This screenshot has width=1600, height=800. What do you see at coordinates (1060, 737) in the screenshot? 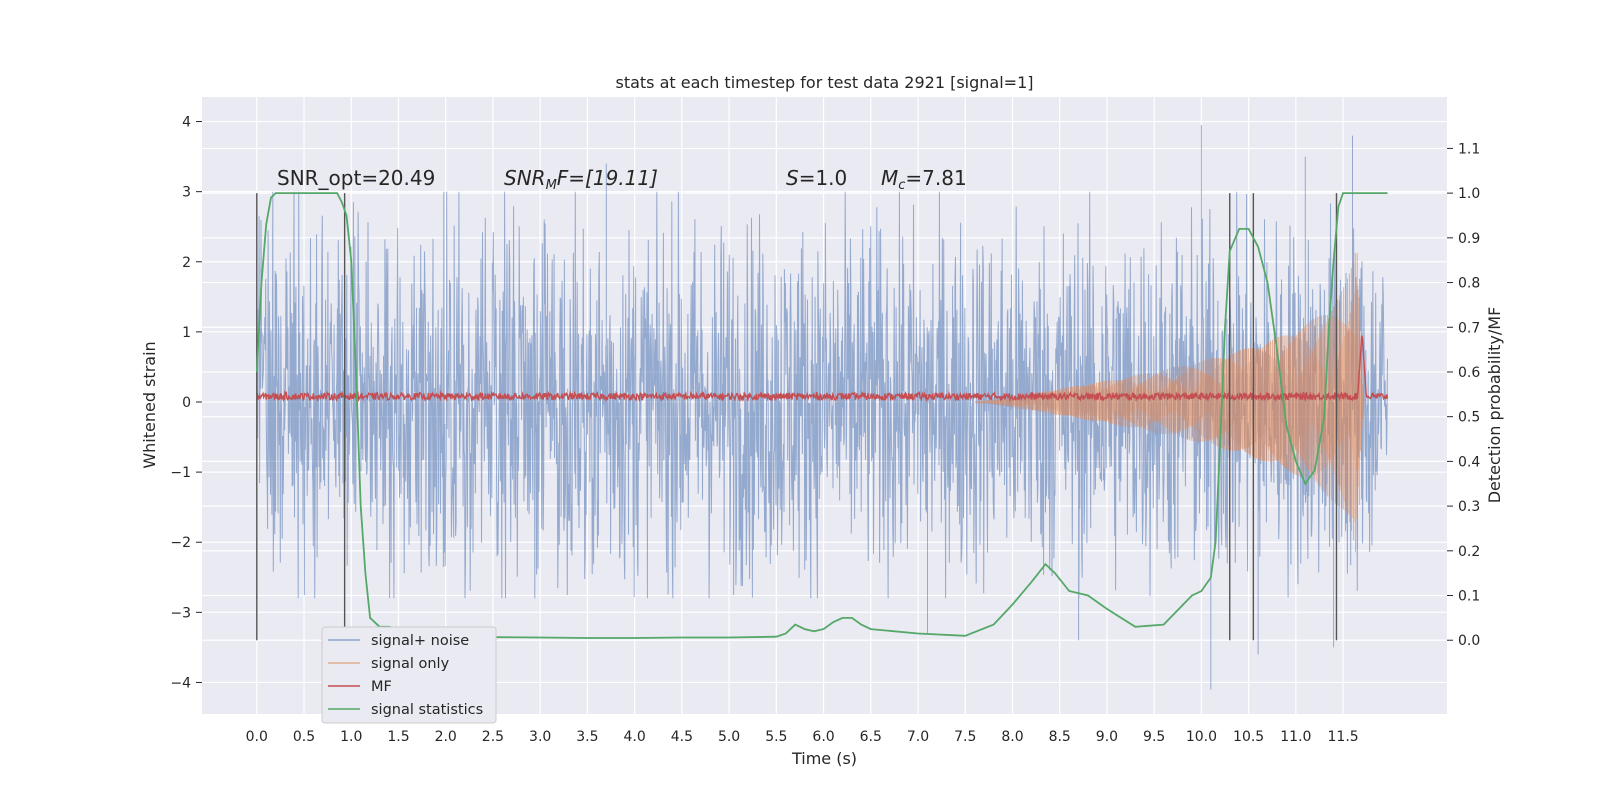
I see `x-tick-label: 8.5` at bounding box center [1060, 737].